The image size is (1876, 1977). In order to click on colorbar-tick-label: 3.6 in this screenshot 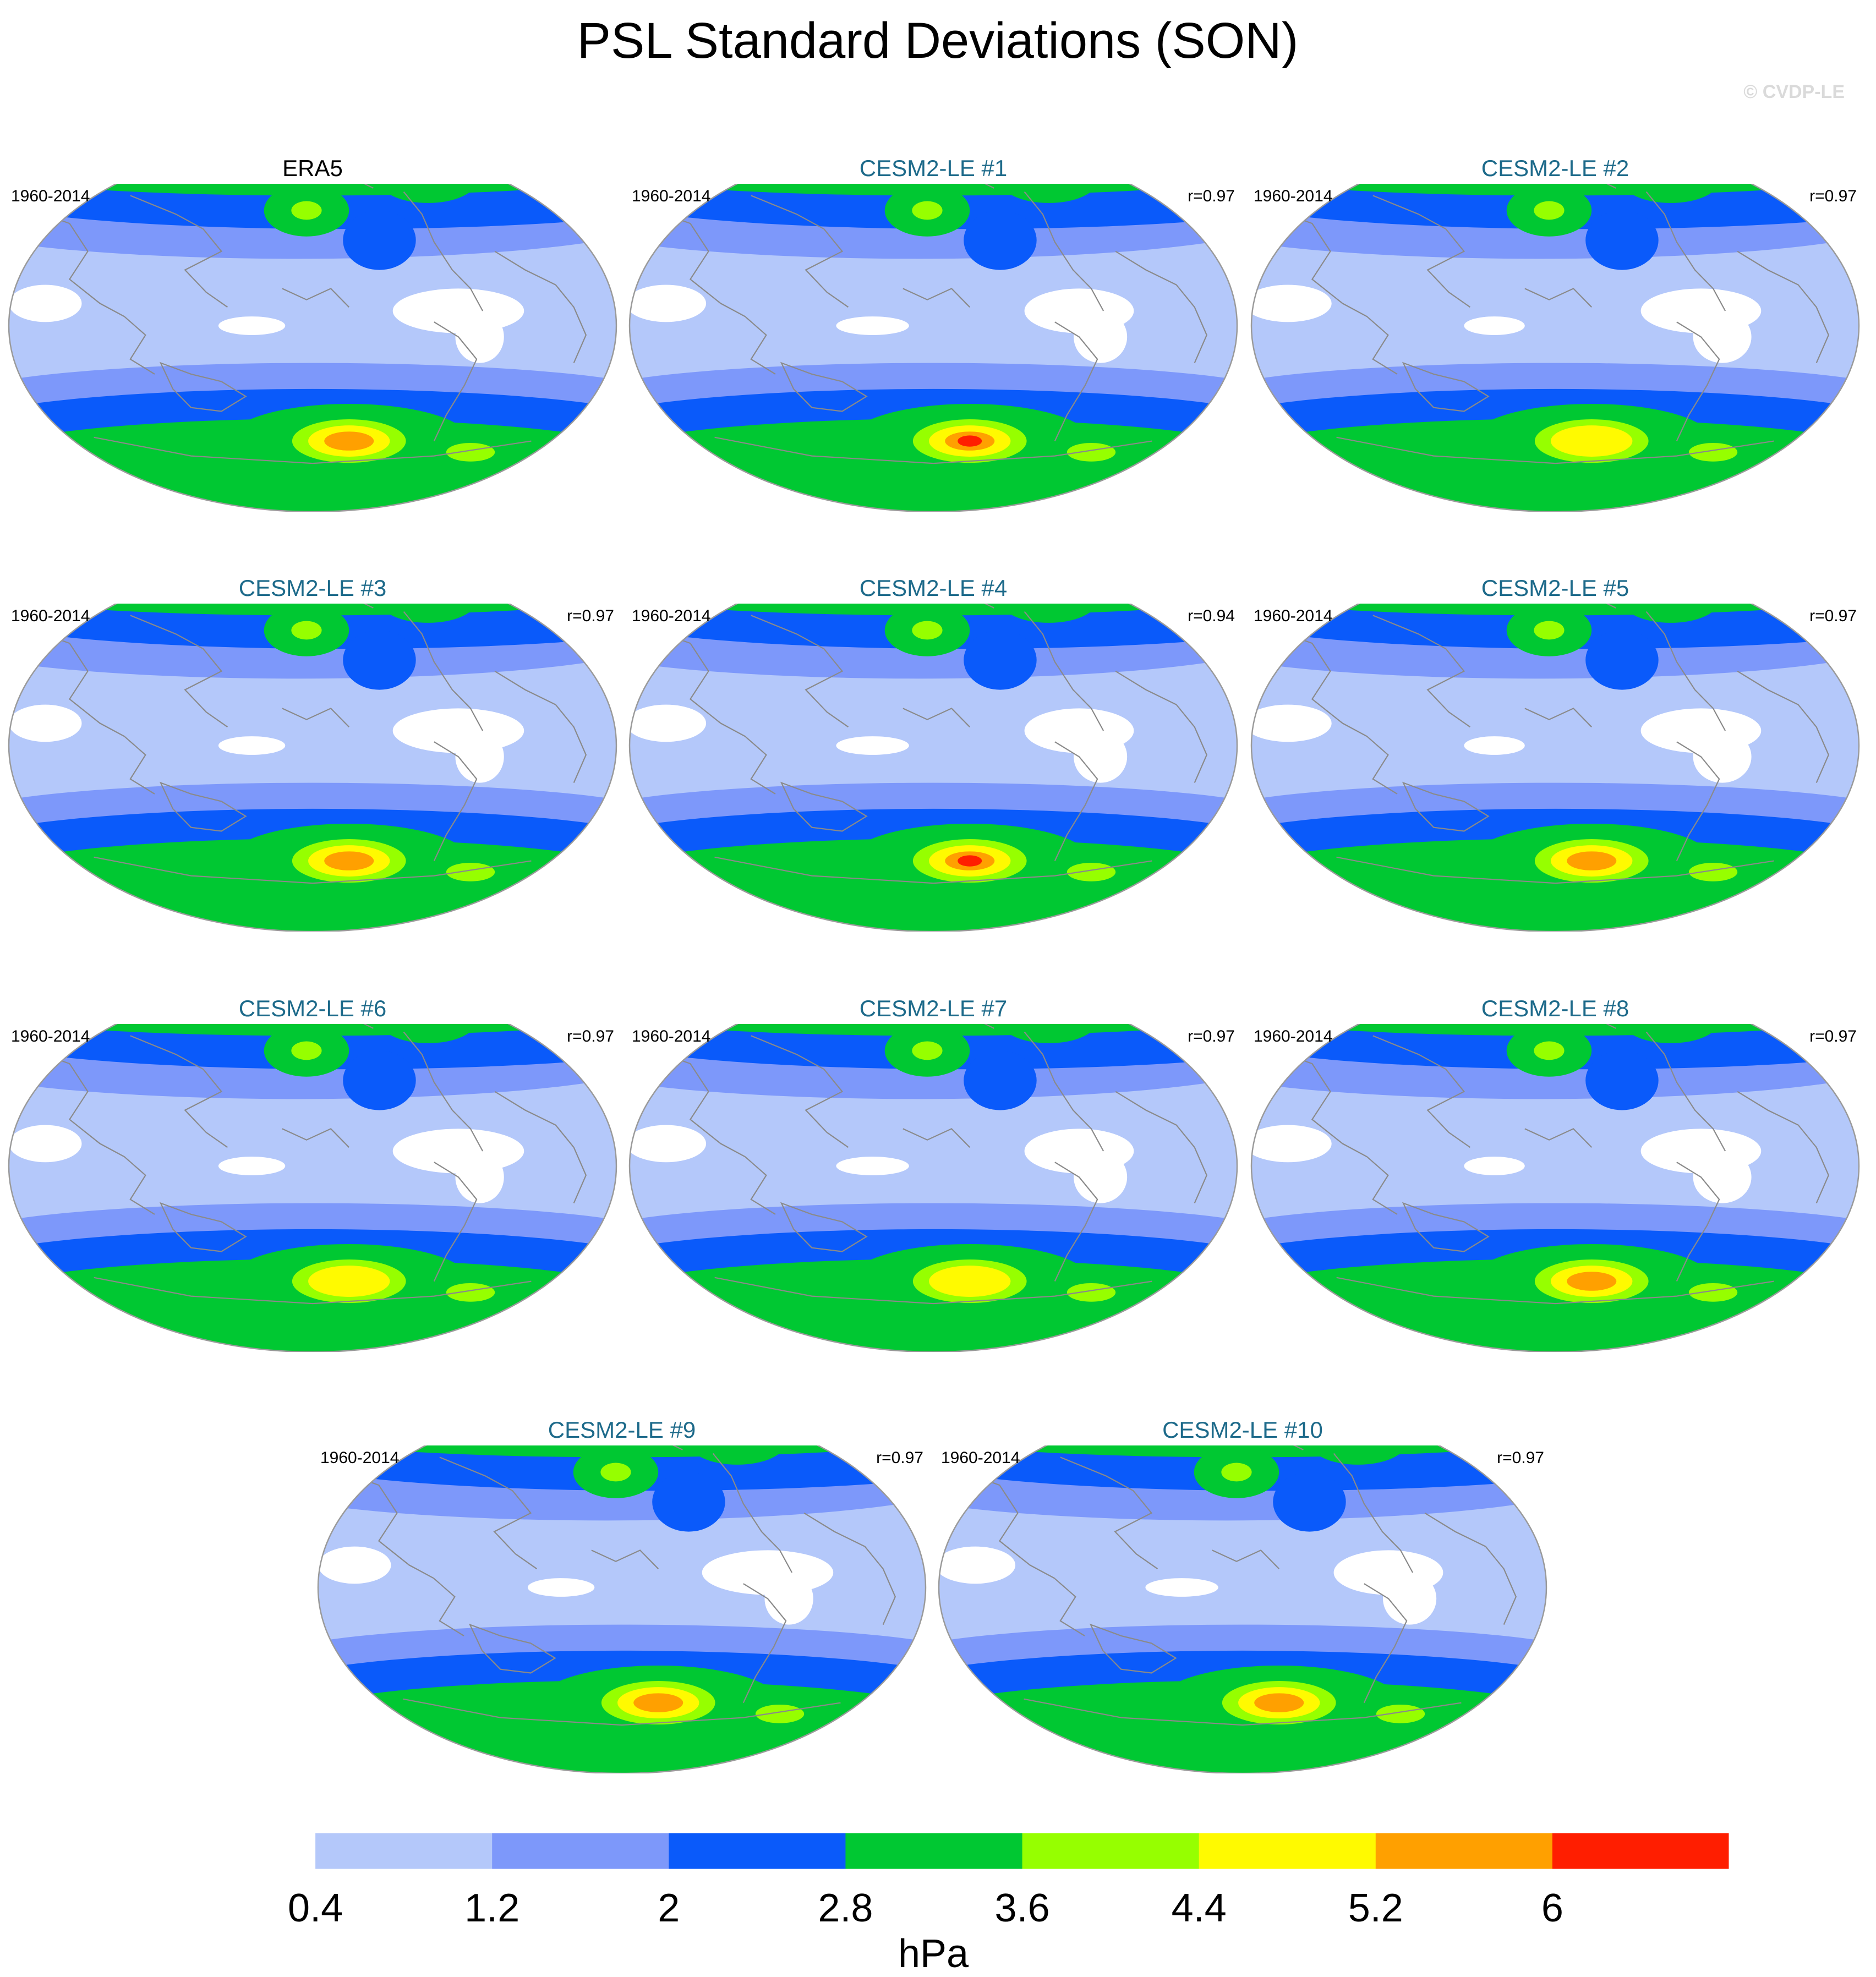, I will do `click(1023, 1908)`.